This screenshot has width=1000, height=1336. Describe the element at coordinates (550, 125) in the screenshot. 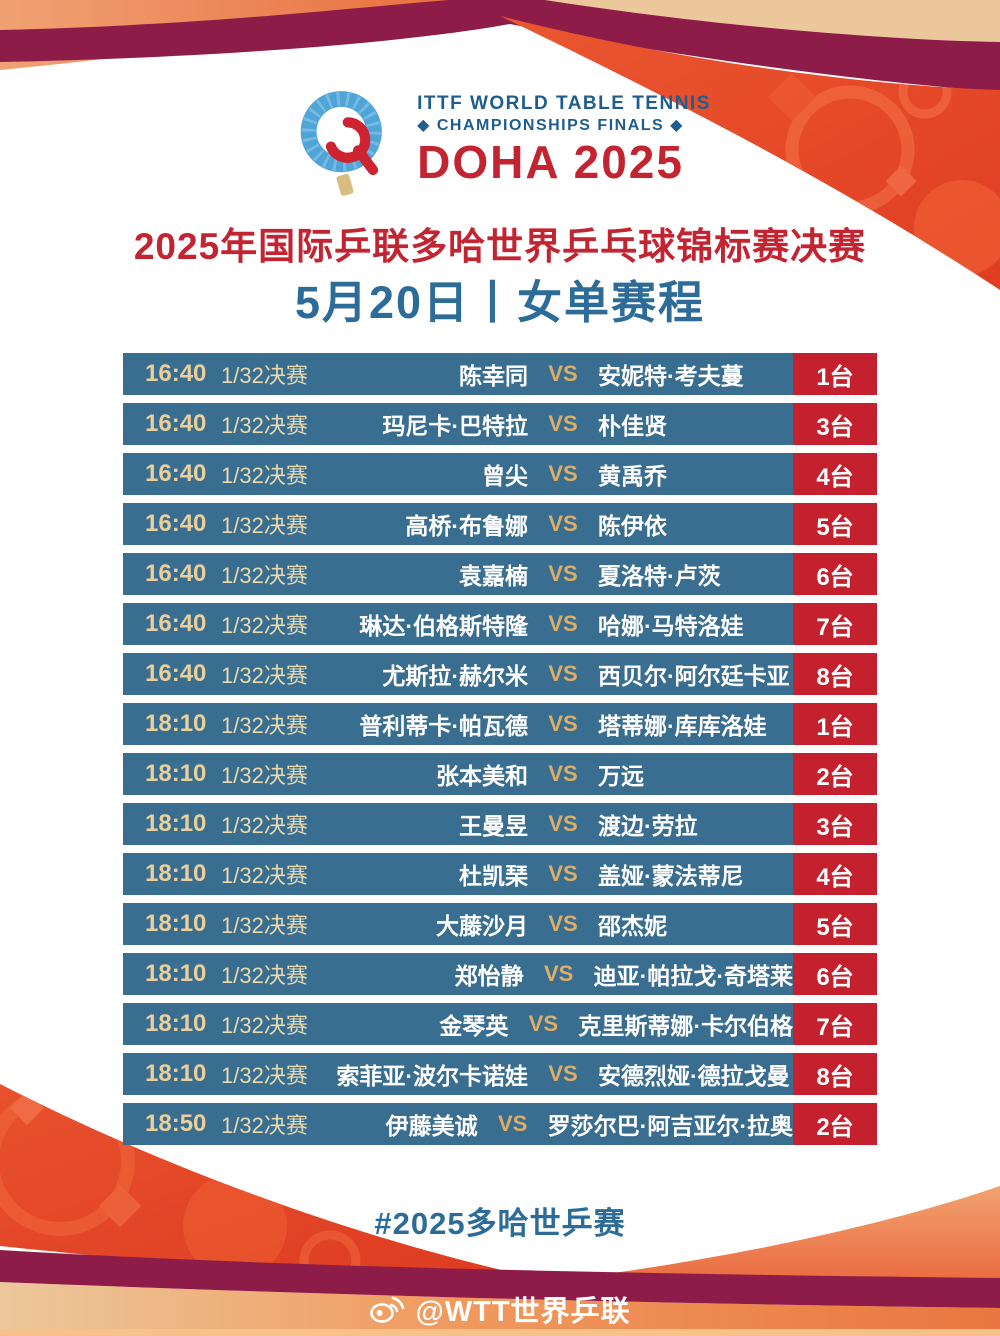

I see `logo-line2: ◆ CHAMPIONSHIPS FINALS ◆` at that location.